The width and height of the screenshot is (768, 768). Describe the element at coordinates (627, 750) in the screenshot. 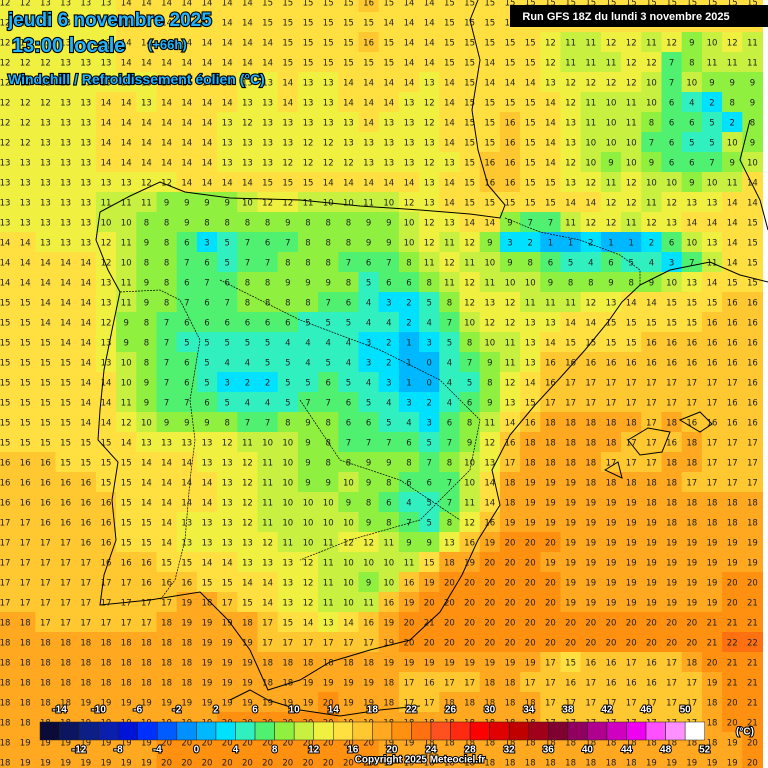

I see `legend-tick-label: 44` at that location.